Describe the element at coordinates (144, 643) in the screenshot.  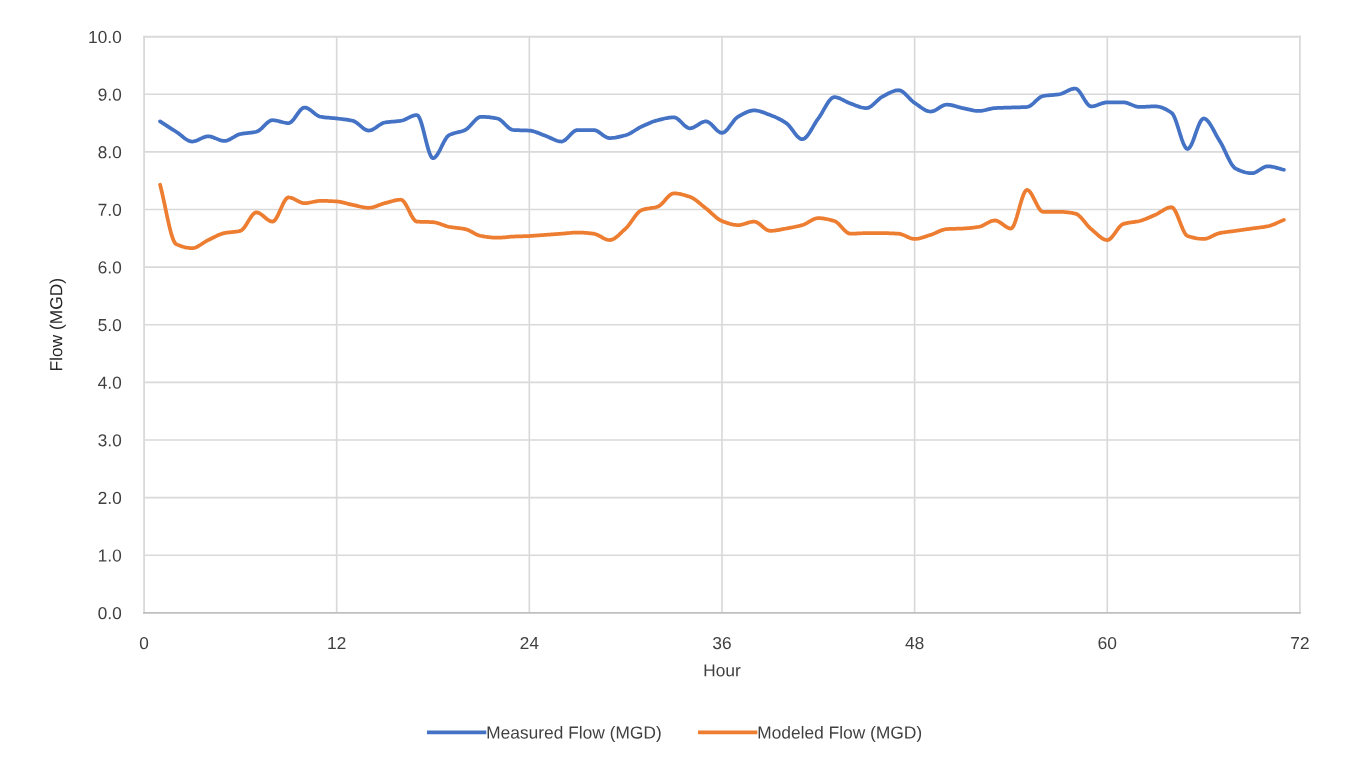
I see `x-tick-label: 0` at that location.